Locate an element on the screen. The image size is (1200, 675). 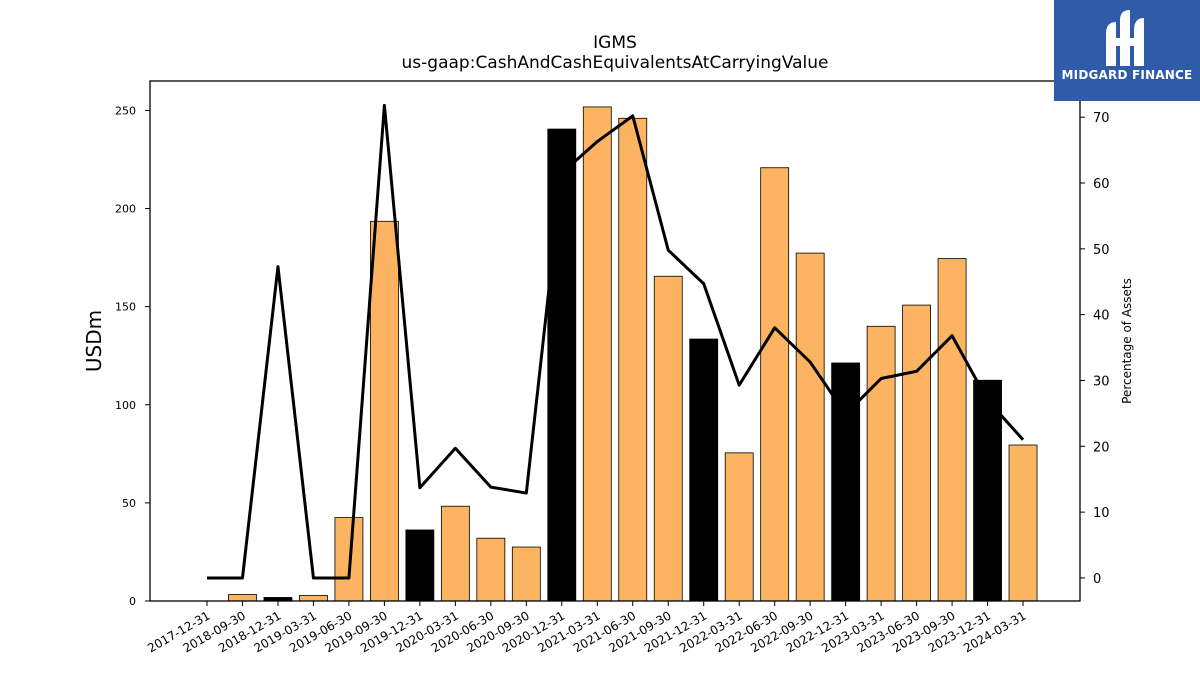
y2-tick-label: 40 is located at coordinates (1101, 316).